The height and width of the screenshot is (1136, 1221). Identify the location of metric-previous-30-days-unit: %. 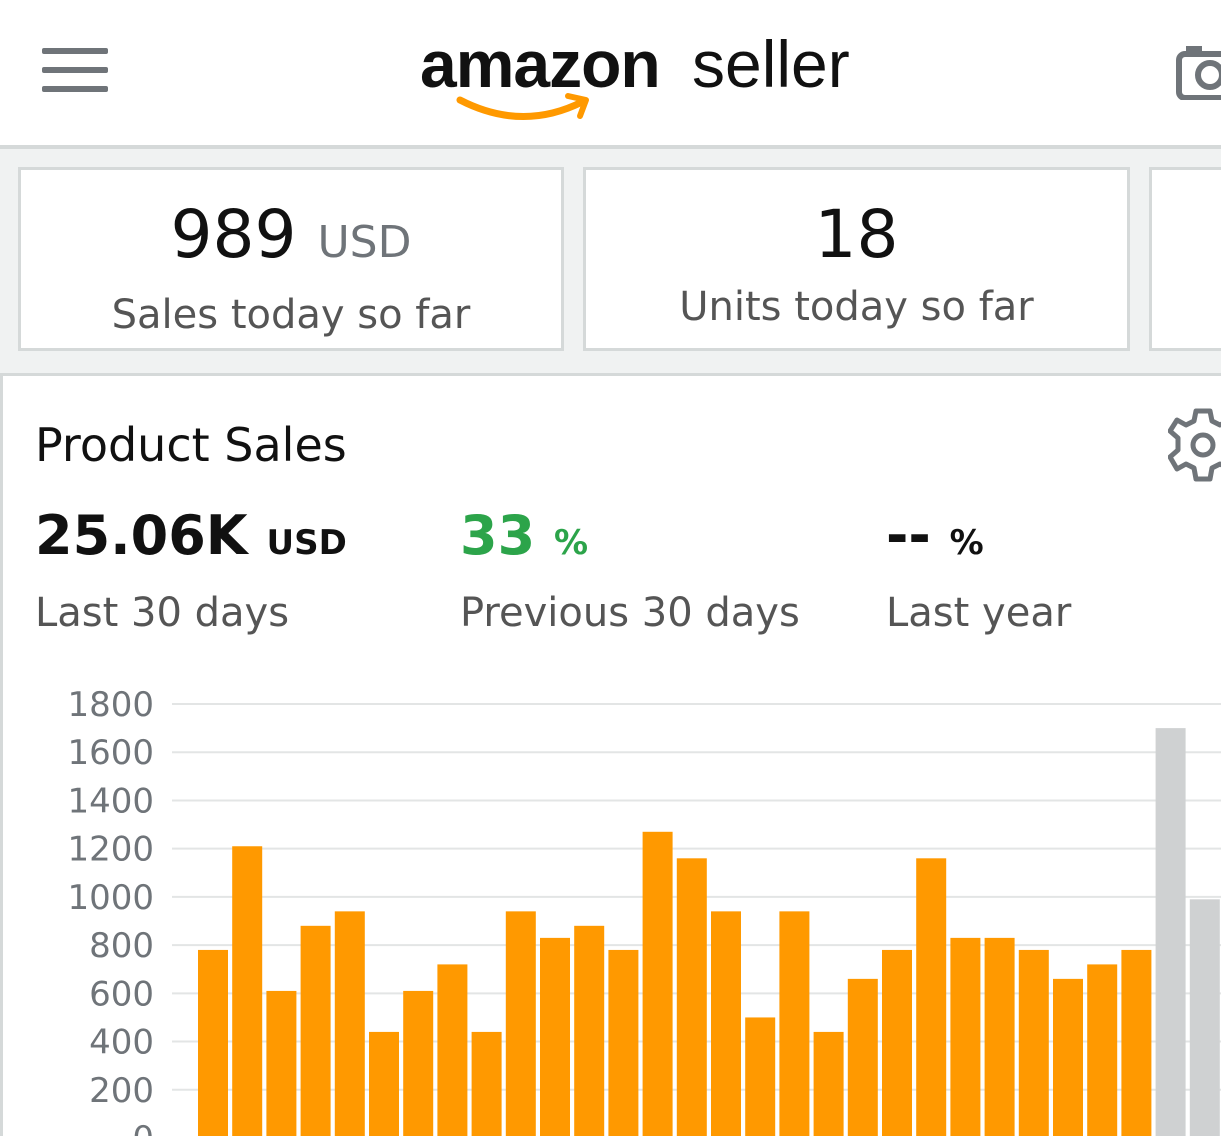
(571, 543).